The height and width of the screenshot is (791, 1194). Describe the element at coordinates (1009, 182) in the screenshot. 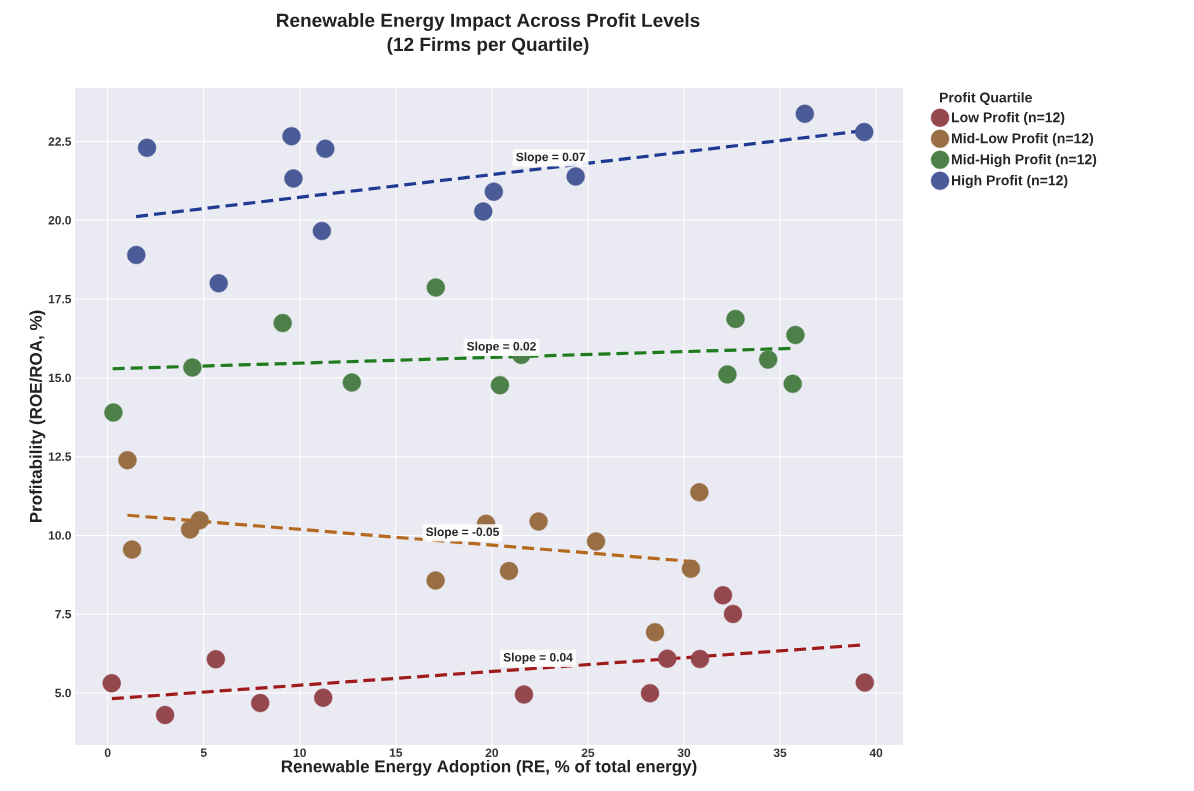

I see `legend-label: High Profit (n=12)` at that location.